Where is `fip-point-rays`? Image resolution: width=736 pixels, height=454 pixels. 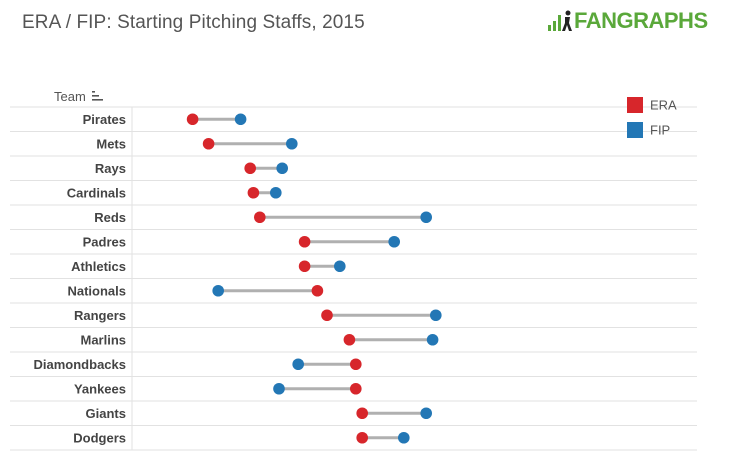
fip-point-rays is located at coordinates (282, 168).